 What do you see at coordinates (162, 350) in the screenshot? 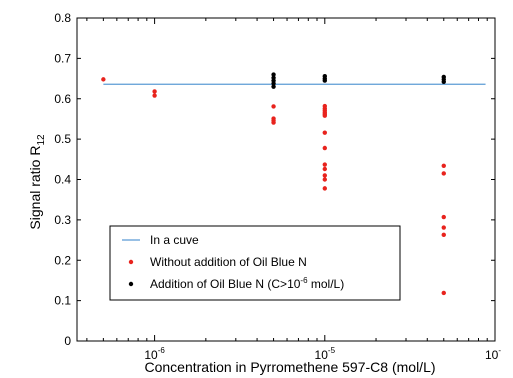
I see `x-tick-exponent: -6` at bounding box center [162, 350].